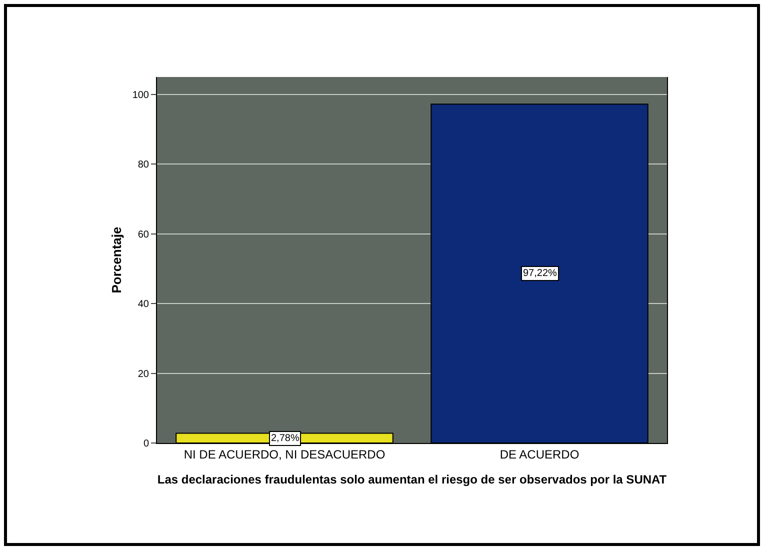 This screenshot has width=762, height=548. What do you see at coordinates (412, 479) in the screenshot?
I see `x-axis-title: Las declaraciones fraudulentas solo aumentan el riesgo de ser observados por la SUNAT` at bounding box center [412, 479].